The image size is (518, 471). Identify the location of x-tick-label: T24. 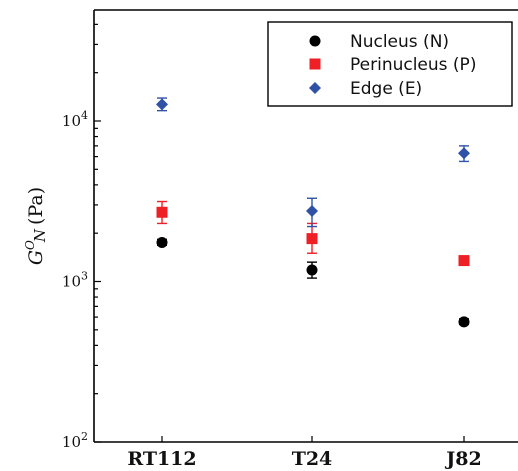
(312, 459).